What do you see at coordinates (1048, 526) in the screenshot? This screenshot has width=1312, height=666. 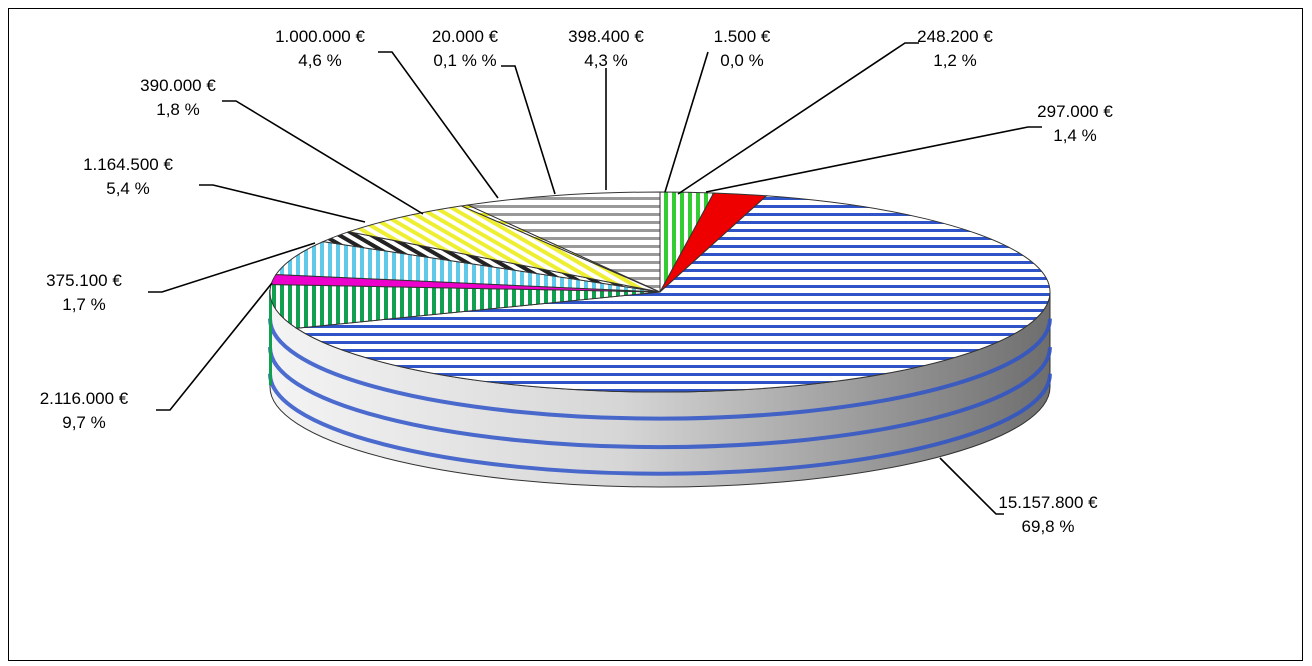 I see `percent-label-15-157-800: 69,8 %` at bounding box center [1048, 526].